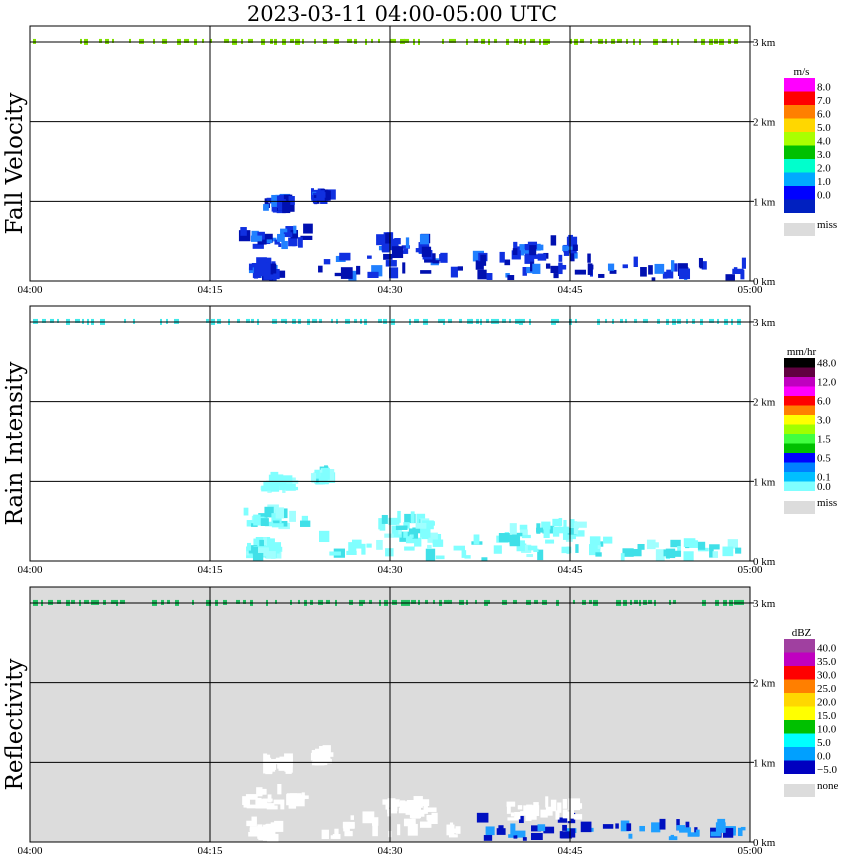 Image resolution: width=850 pixels, height=868 pixels. I want to click on legend-label: 6.0, so click(824, 402).